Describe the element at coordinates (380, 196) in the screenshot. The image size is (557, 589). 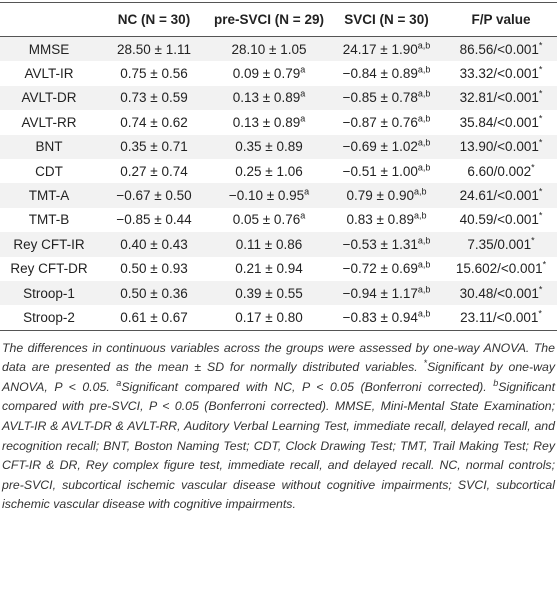
I see `cell-text: 0.79 ± 0.90` at that location.